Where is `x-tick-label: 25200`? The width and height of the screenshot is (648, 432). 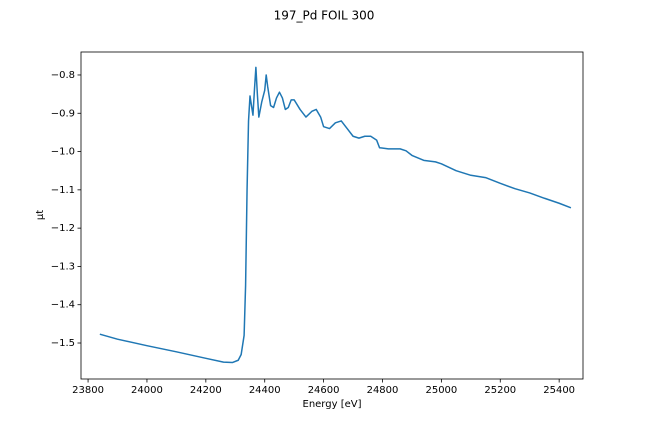
x-tick-label: 25200 is located at coordinates (500, 390).